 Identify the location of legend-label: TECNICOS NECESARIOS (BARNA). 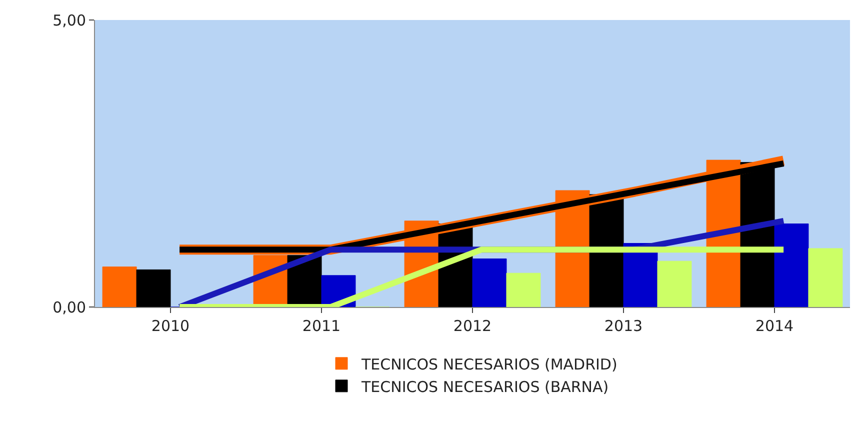
(484, 387).